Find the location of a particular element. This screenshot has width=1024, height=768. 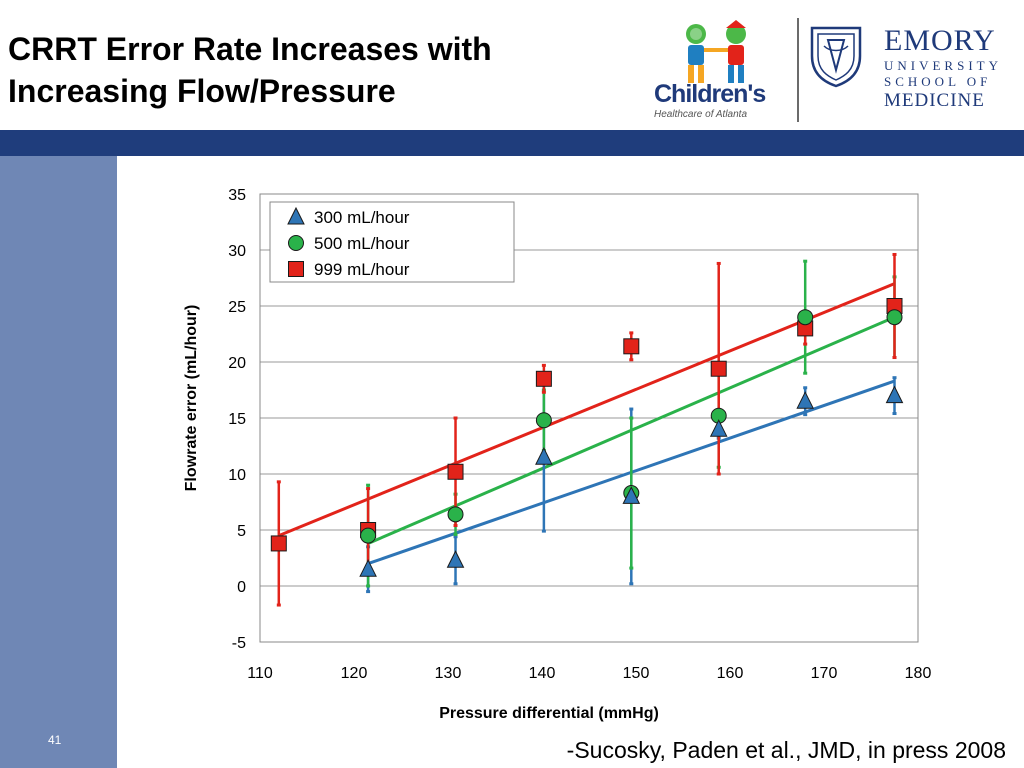

childrens-logo-subtitle: Healthcare of Atlanta is located at coordinates (701, 114).